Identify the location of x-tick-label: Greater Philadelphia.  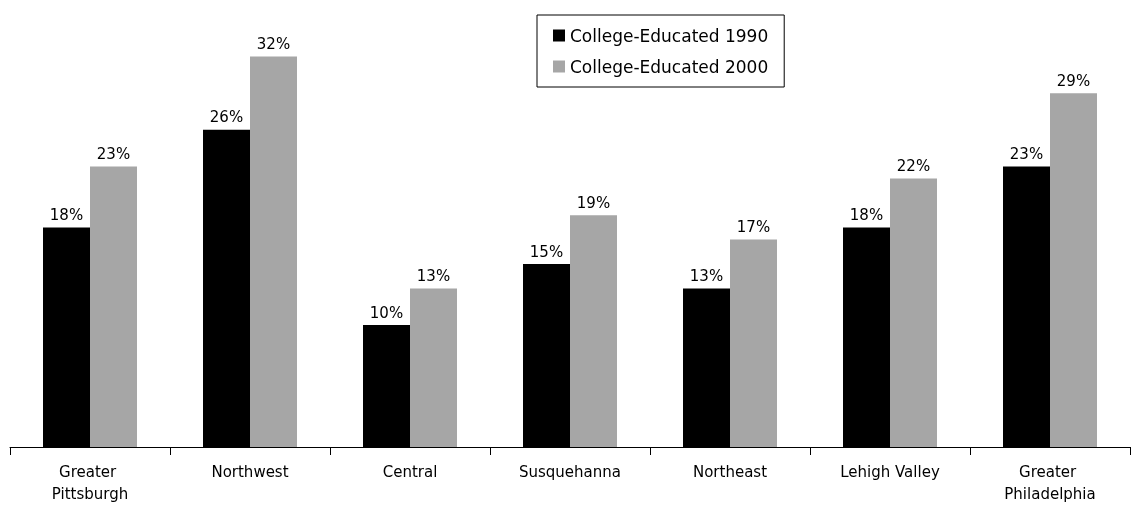
(1050, 483).